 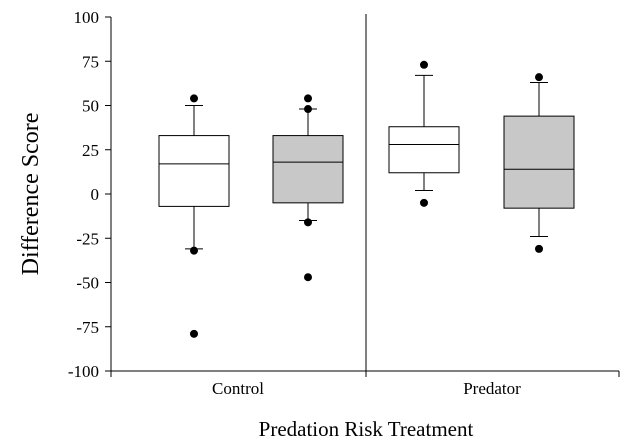 I want to click on y-tick-label: 0, so click(x=95, y=194).